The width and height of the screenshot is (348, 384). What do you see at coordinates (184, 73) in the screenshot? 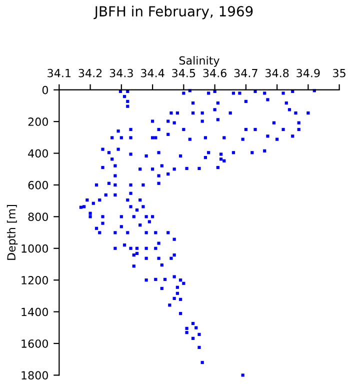
I see `x-tick-label: 34.5` at bounding box center [184, 73].